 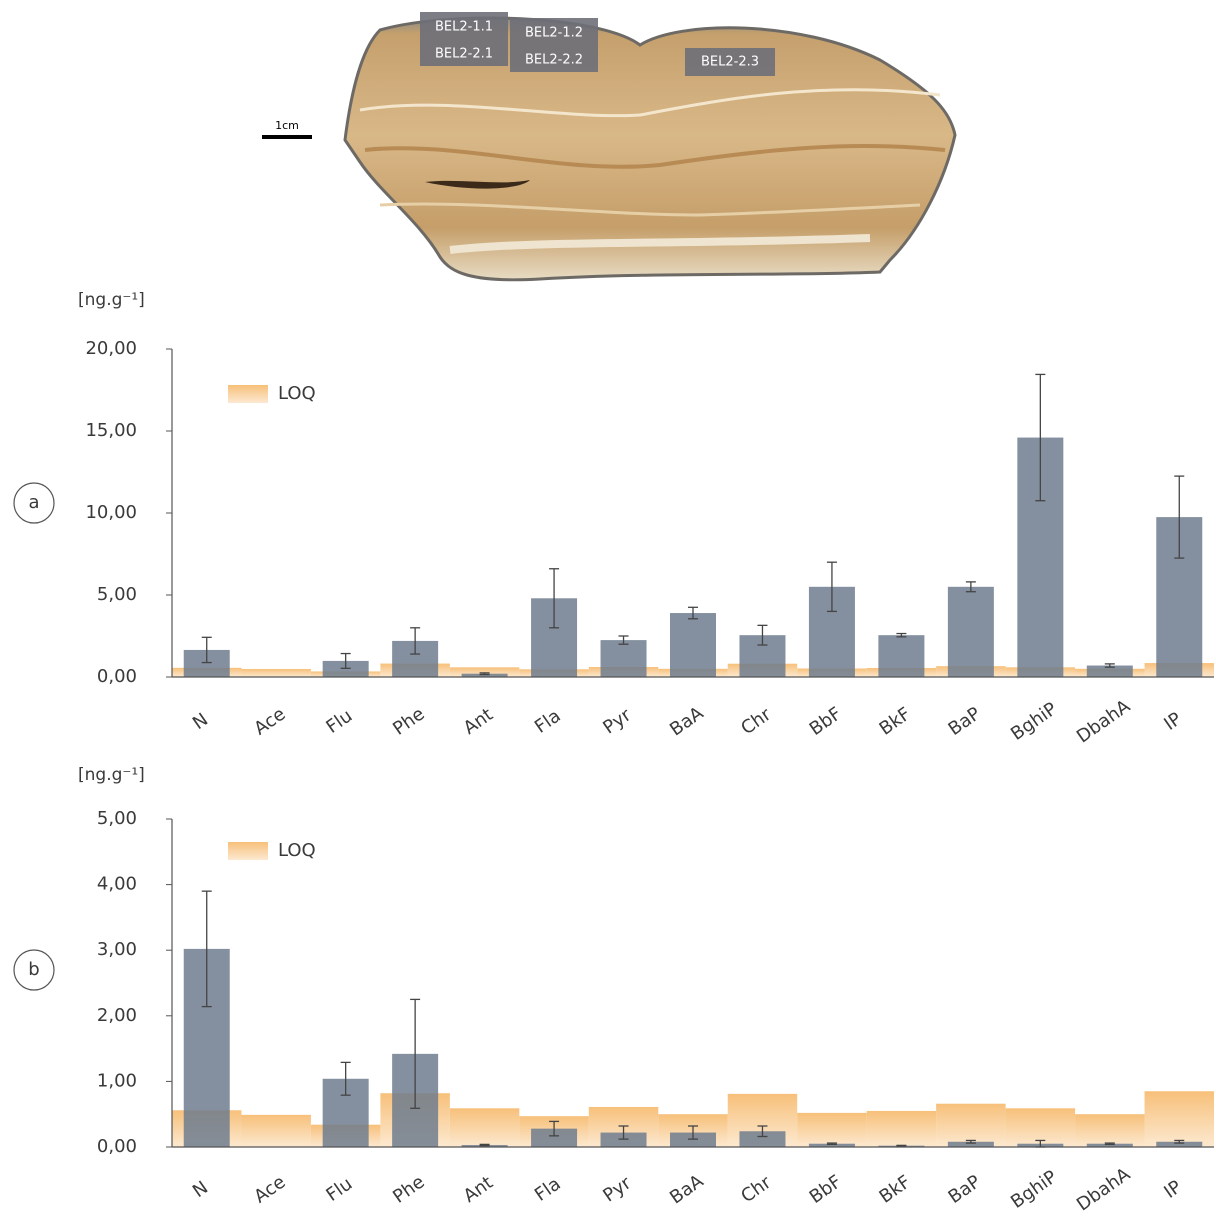 What do you see at coordinates (617, 721) in the screenshot?
I see `x-tick-label: Pyr` at bounding box center [617, 721].